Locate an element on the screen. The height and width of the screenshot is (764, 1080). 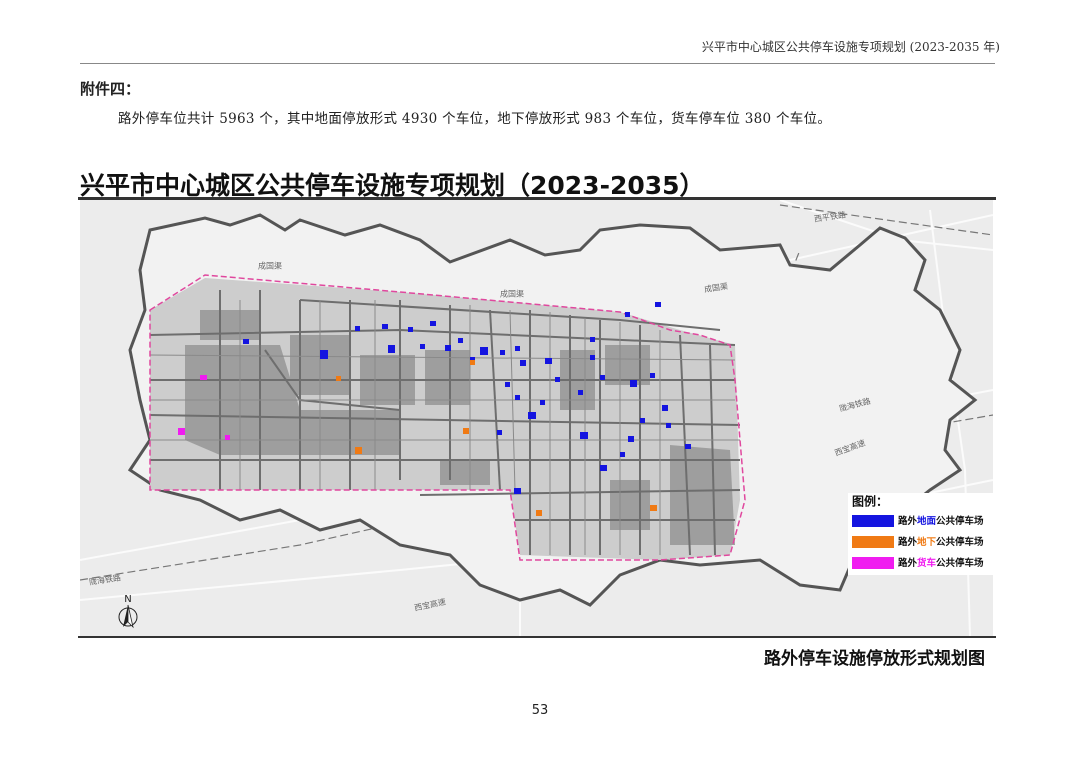
legend-entry: 路外地面公共停车场 is located at coordinates (941, 521).